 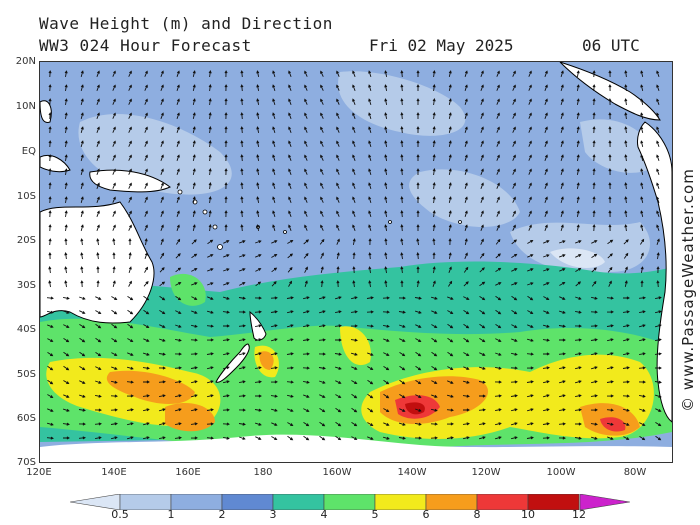 What do you see at coordinates (604, 502) in the screenshot?
I see `colorbar-high-arrow` at bounding box center [604, 502].